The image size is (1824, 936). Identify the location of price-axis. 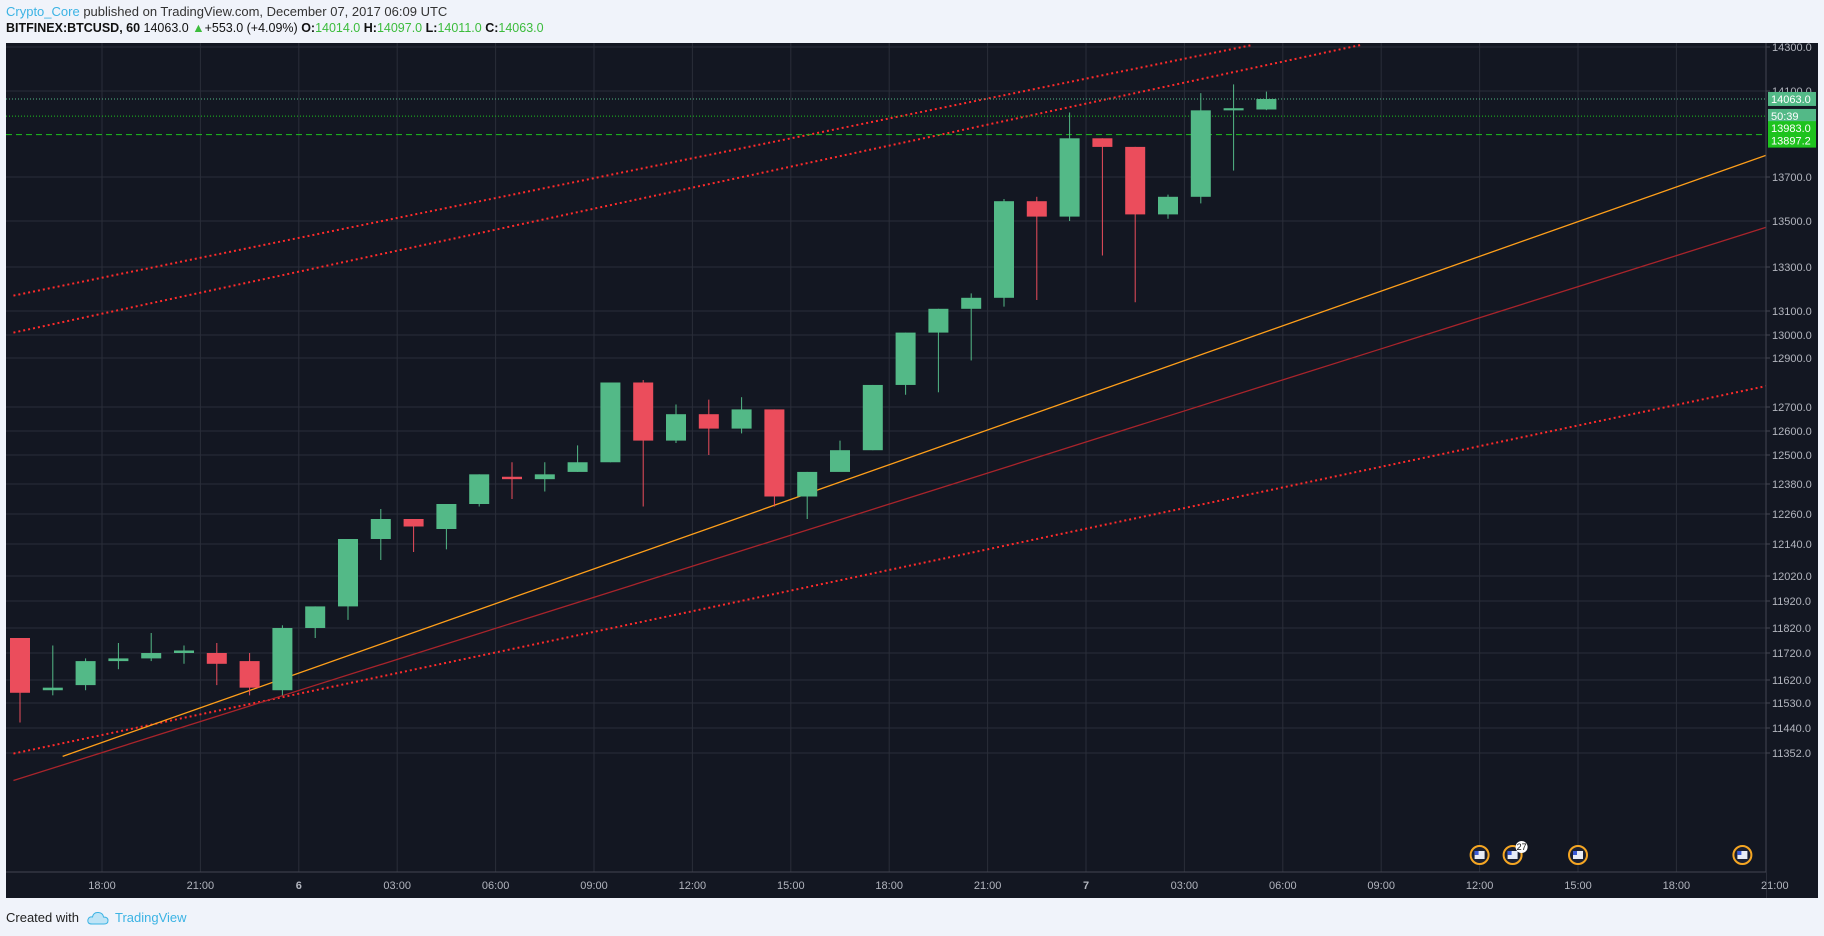
(1792, 470).